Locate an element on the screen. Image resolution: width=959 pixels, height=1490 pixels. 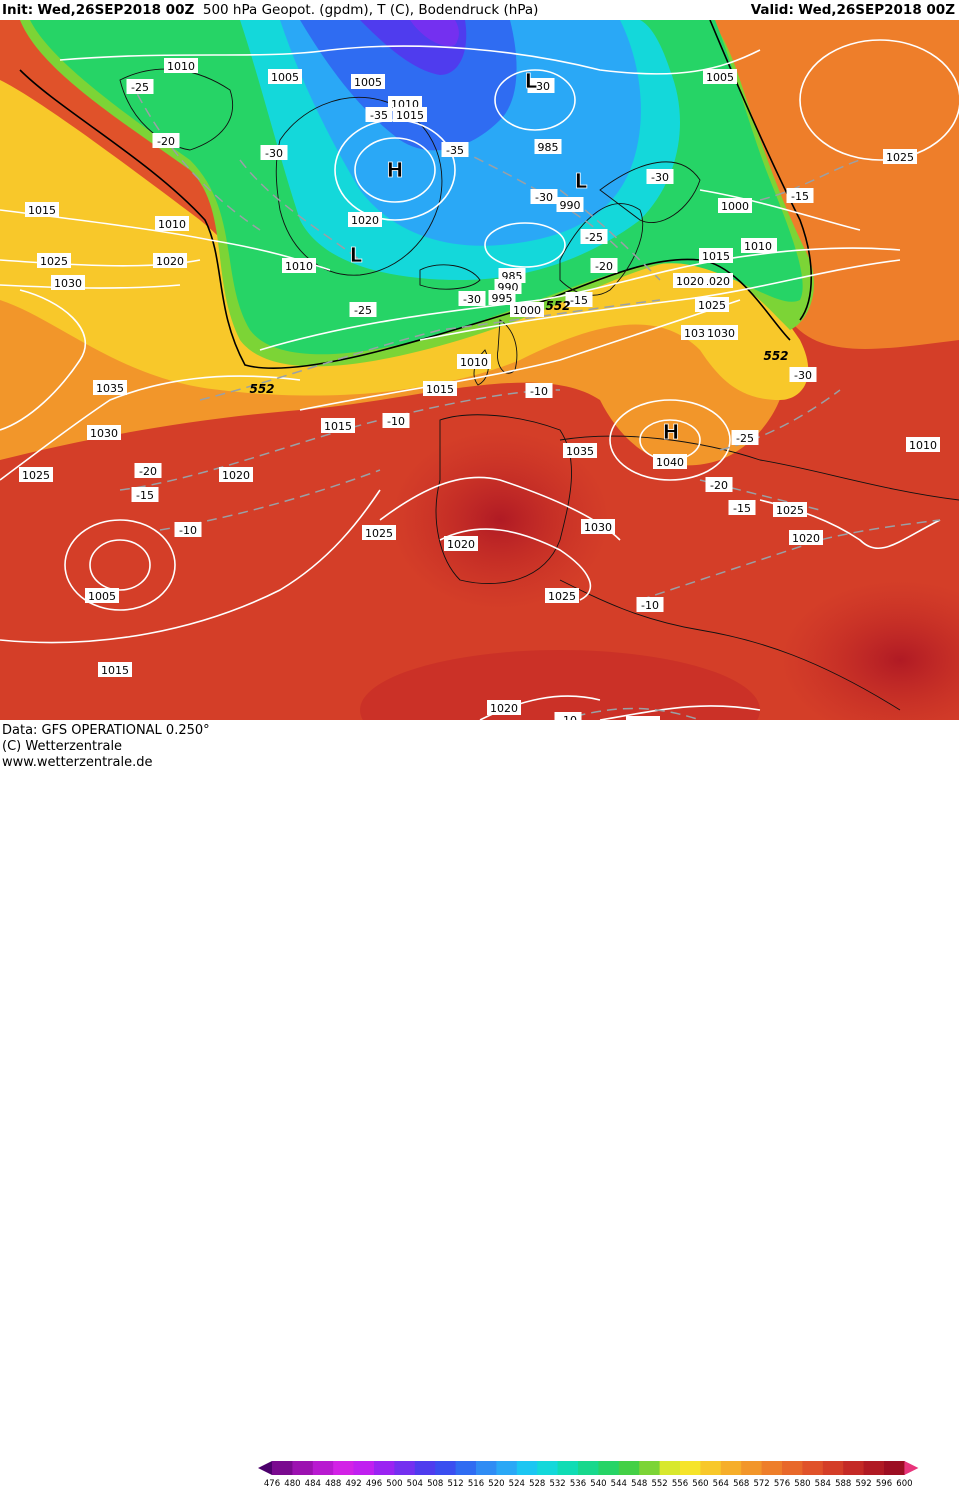
isobar-label: 1020 is located at coordinates (236, 474).